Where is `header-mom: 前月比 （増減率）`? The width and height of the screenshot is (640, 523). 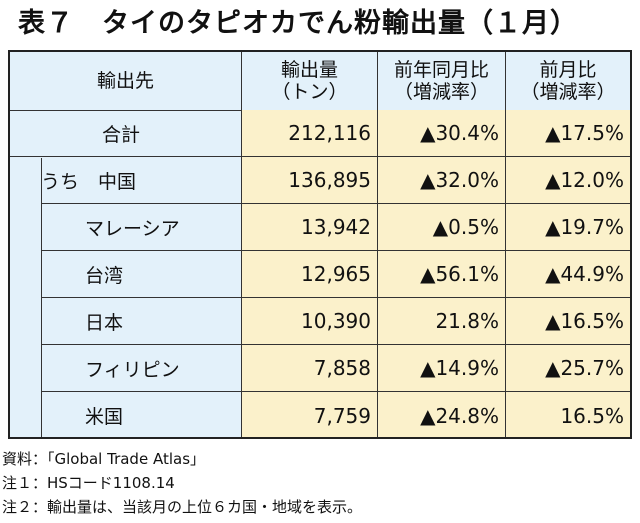
header-mom: 前月比 （増減率） is located at coordinates (568, 81).